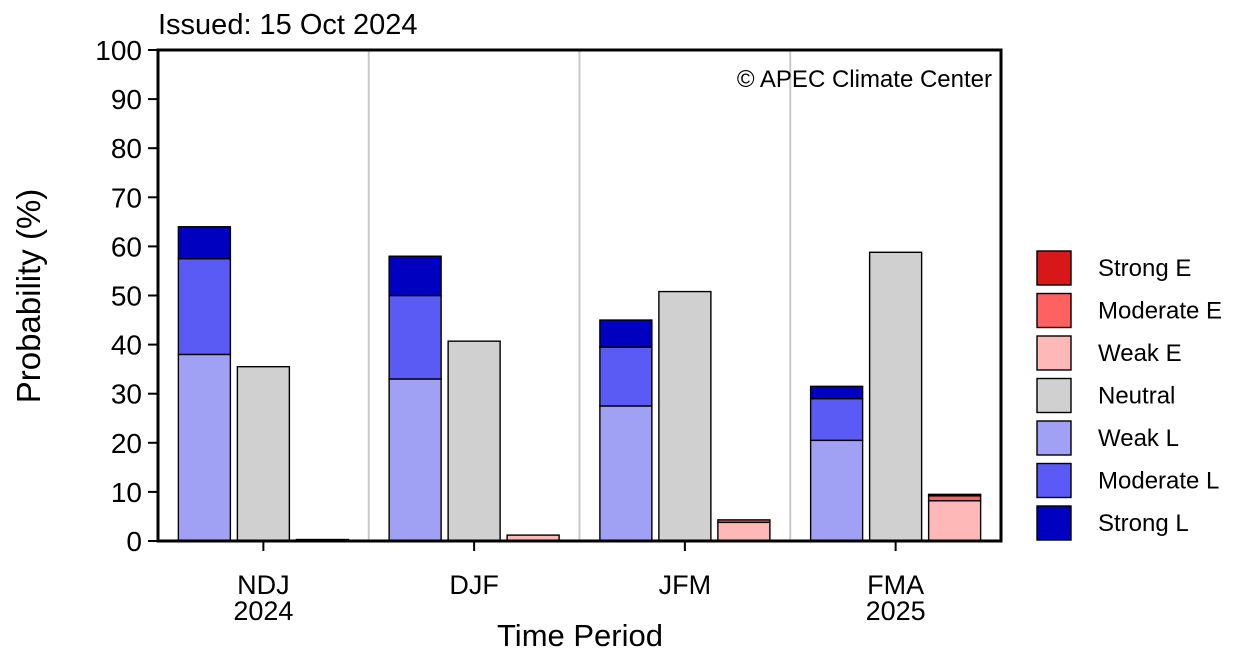 This screenshot has height=652, width=1250. I want to click on x-tick-label: JFM, so click(685, 585).